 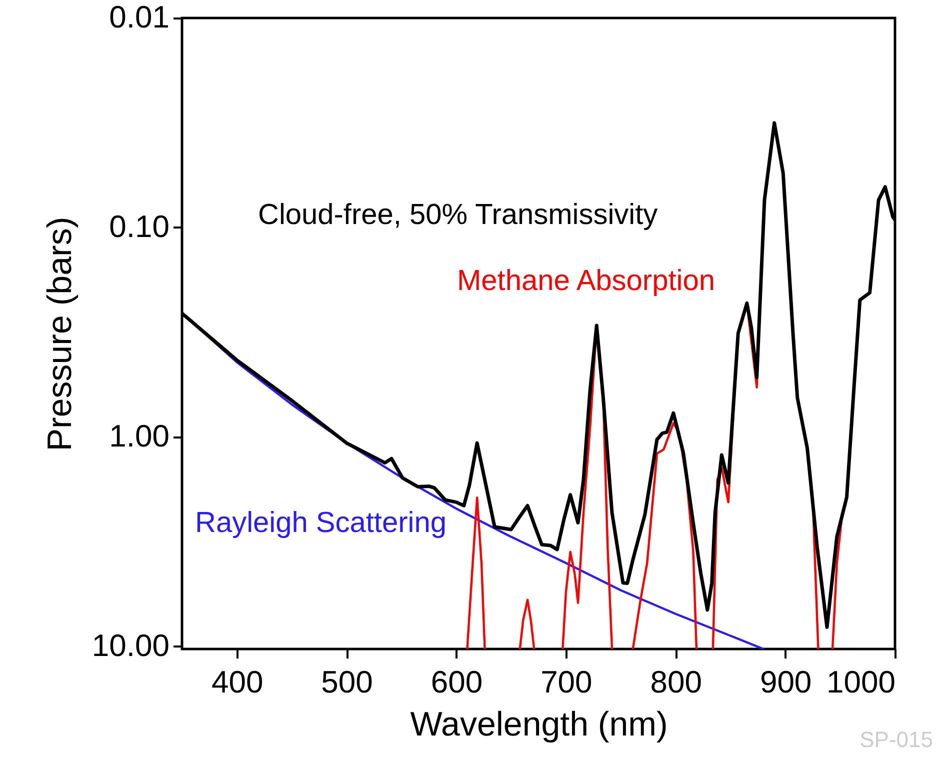 I want to click on text: Cloud-free, 50% Transmissivity, so click(x=458, y=215).